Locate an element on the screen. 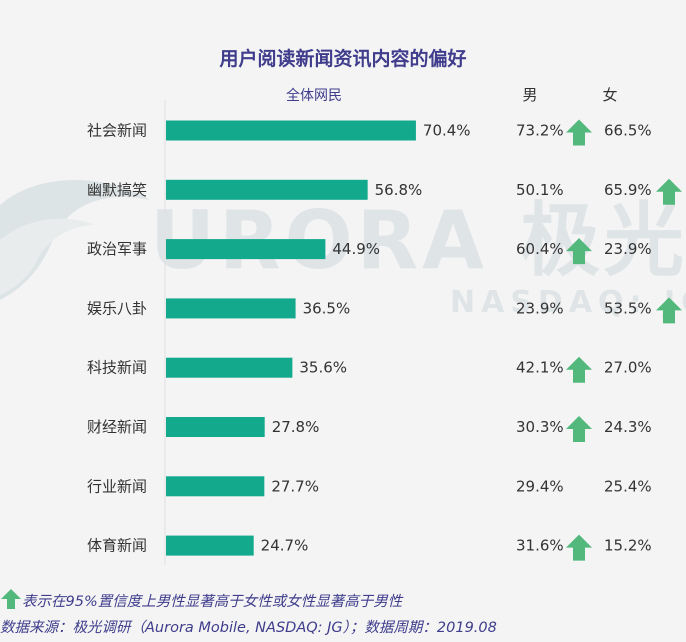 This screenshot has width=686, height=642. female-value: 24.3% is located at coordinates (628, 427).